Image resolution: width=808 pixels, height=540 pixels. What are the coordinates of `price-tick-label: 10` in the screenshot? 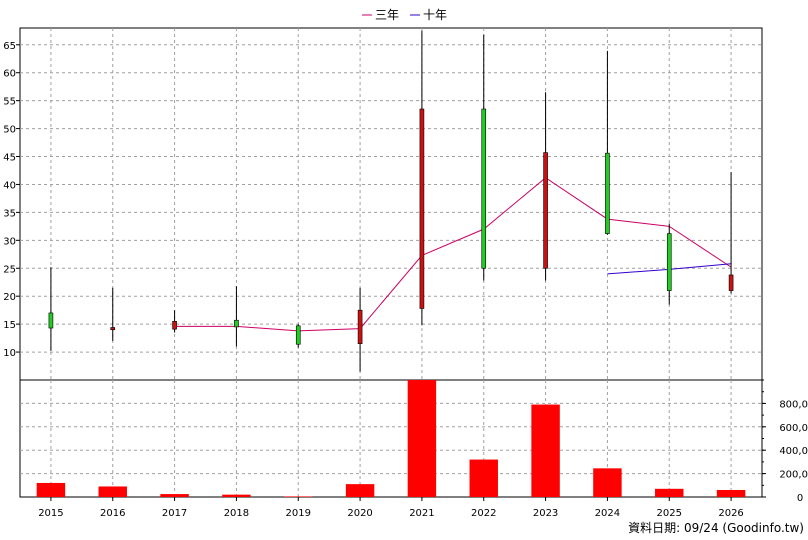 It's located at (9, 353).